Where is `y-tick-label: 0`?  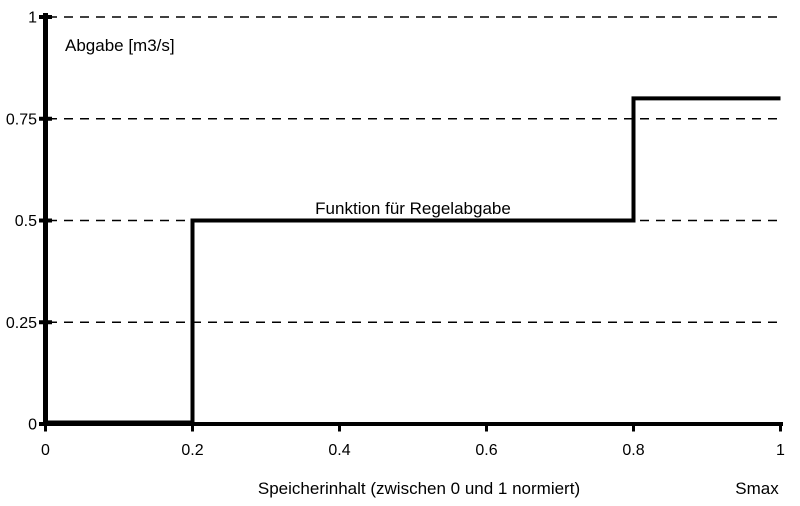 y-tick-label: 0 is located at coordinates (32, 425).